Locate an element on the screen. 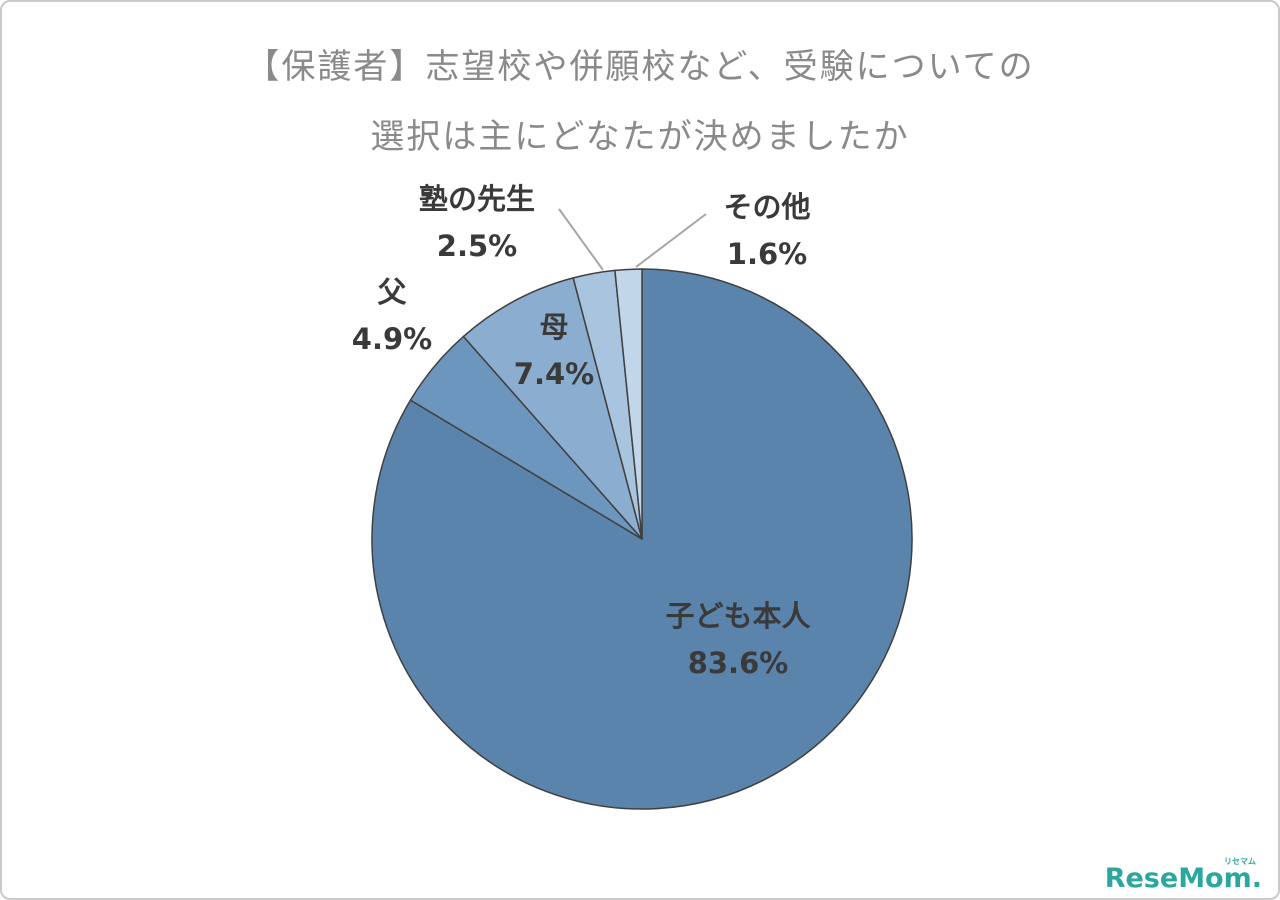 The height and width of the screenshot is (900, 1280). label-juku-no-sensei-value: 2.5% is located at coordinates (477, 246).